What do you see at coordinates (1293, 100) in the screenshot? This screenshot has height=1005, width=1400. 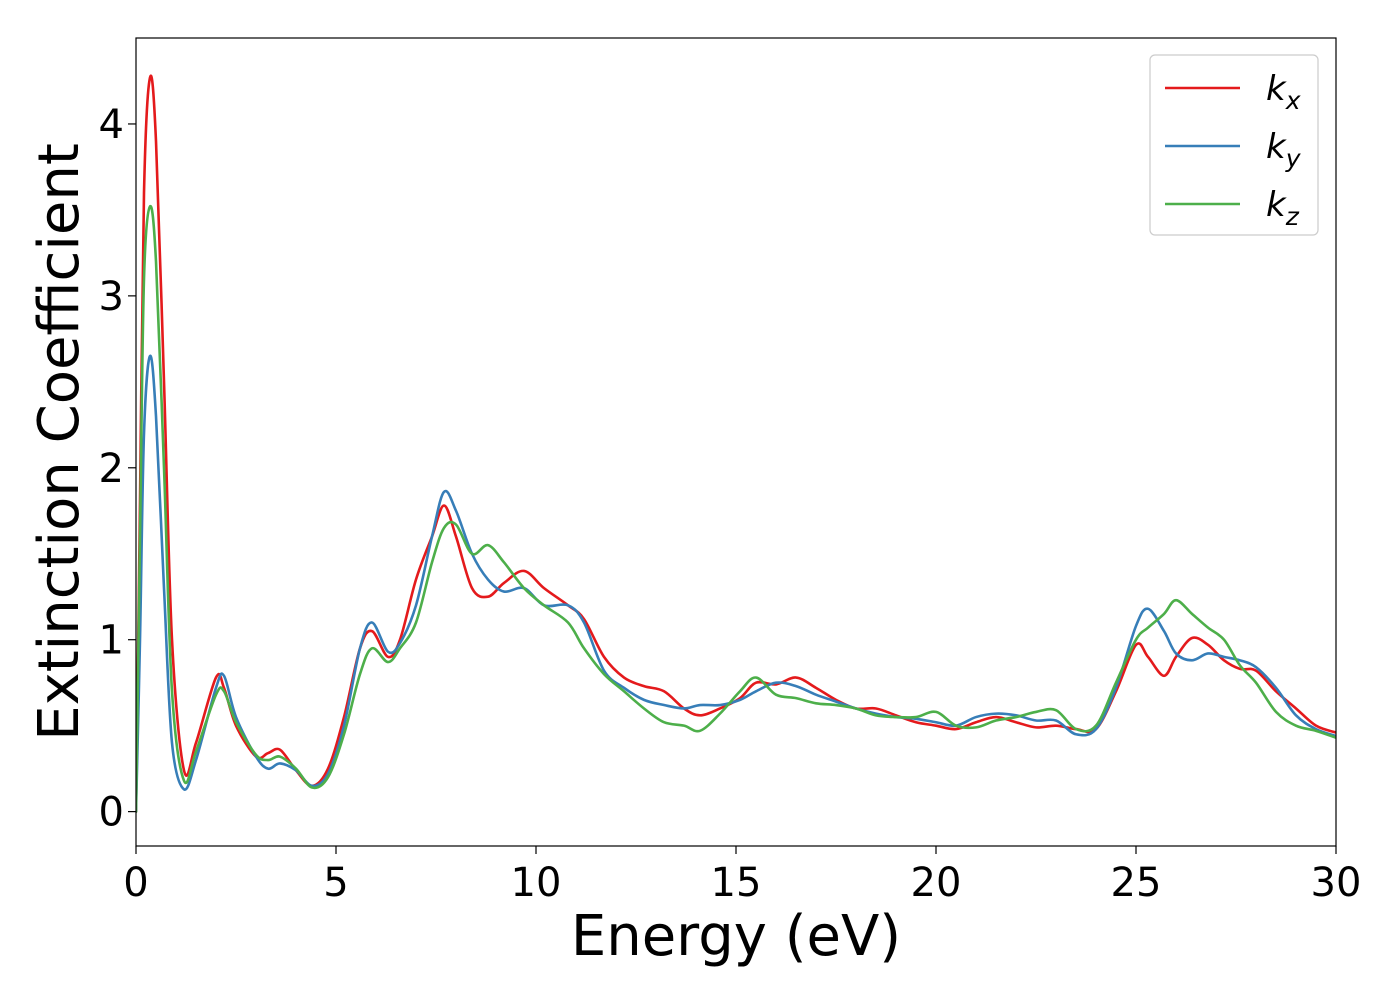 I see `legend-label-subscript: x` at bounding box center [1293, 100].